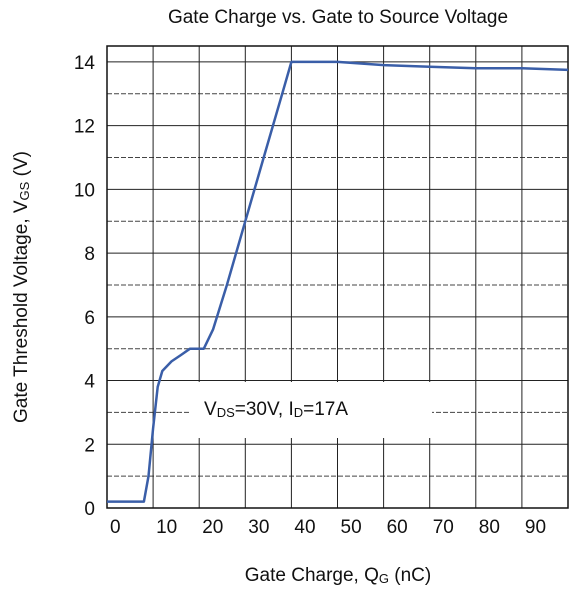 Image resolution: width=570 pixels, height=590 pixels. What do you see at coordinates (298, 412) in the screenshot?
I see `subscript: D` at bounding box center [298, 412].